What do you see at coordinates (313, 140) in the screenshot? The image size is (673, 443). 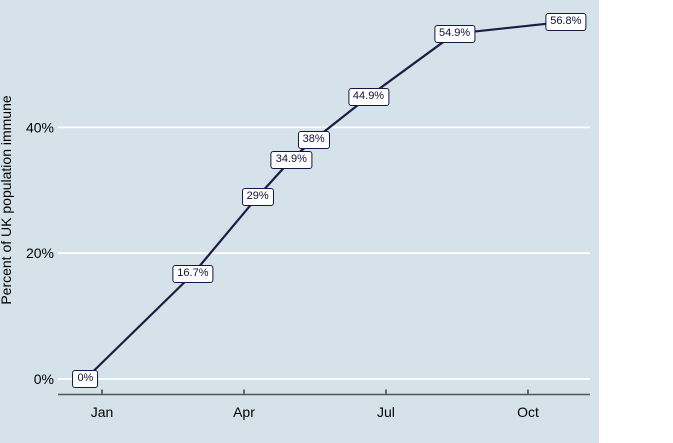 I see `value-label-38%: 38%` at bounding box center [313, 140].